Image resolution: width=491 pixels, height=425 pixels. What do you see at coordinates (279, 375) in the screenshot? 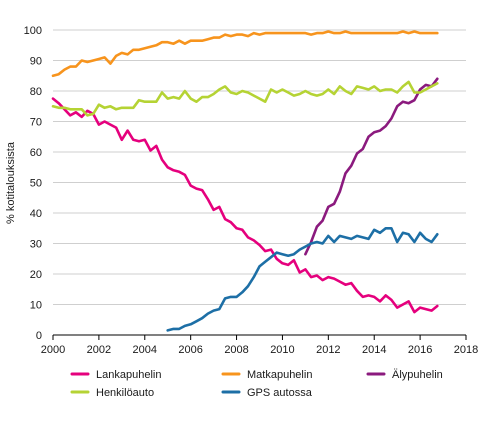
I see `legend-label: Matkapuhelin` at bounding box center [279, 375].